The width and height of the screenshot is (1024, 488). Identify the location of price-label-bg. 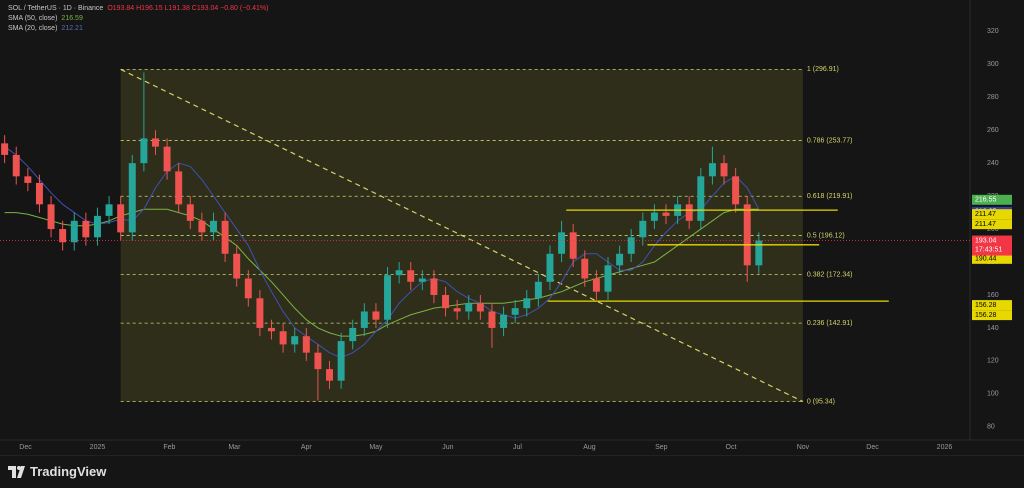
(992, 199).